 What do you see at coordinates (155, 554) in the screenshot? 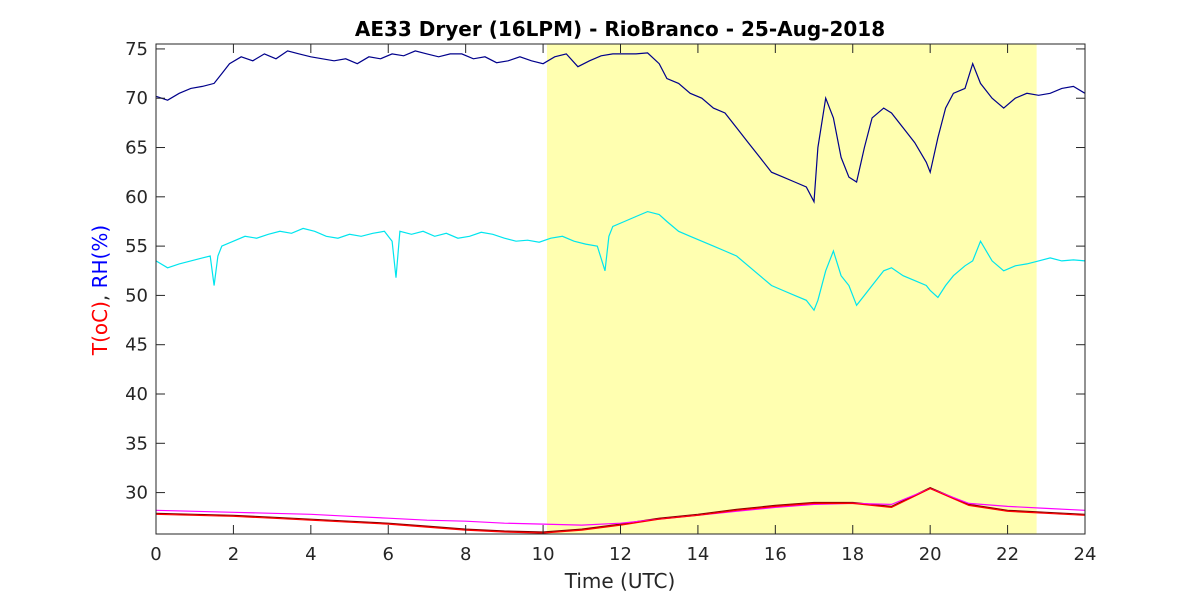
I see `x-tick-label: 0` at bounding box center [155, 554].